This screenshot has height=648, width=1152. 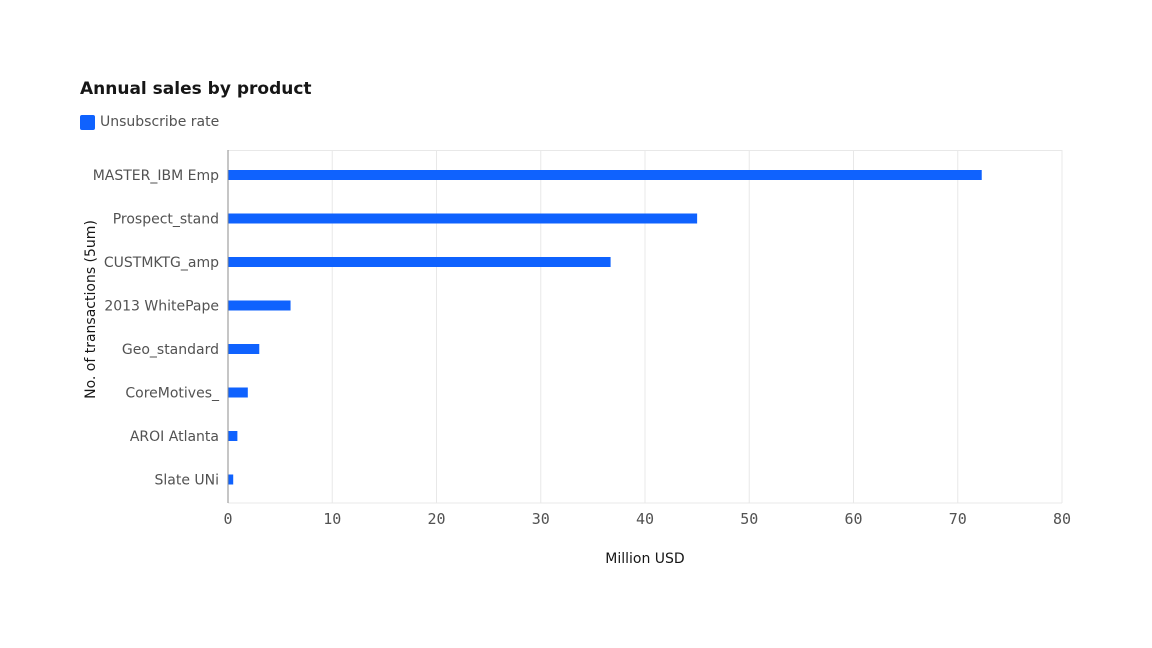 I want to click on chart-title: Annual sales by product, so click(x=196, y=89).